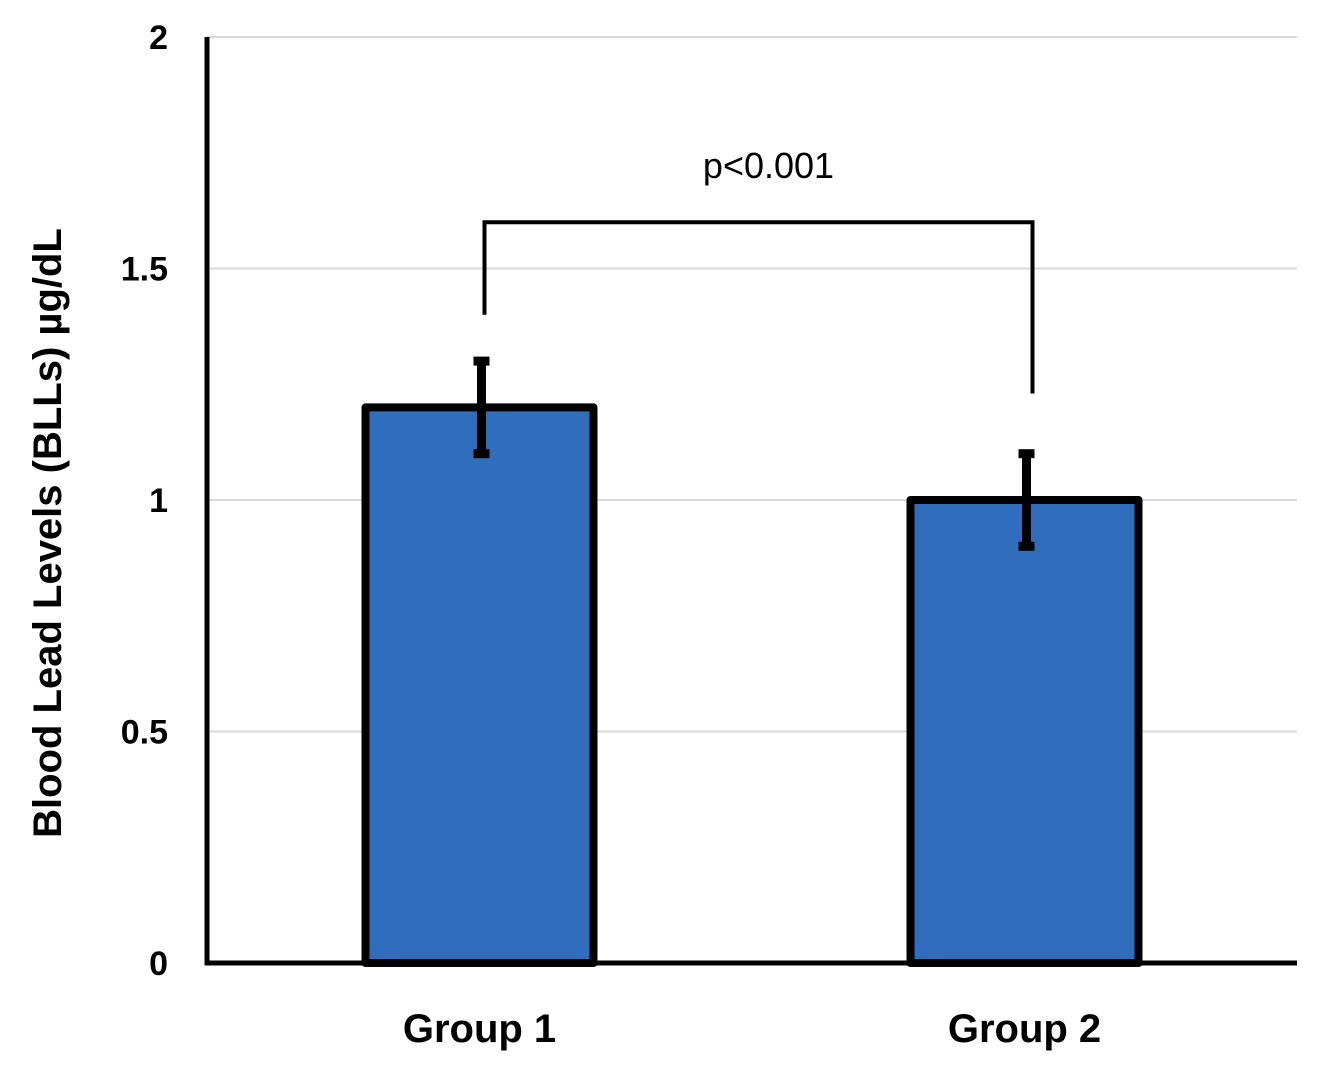 This screenshot has height=1076, width=1330. I want to click on y-tick-label: 0.5, so click(144, 733).